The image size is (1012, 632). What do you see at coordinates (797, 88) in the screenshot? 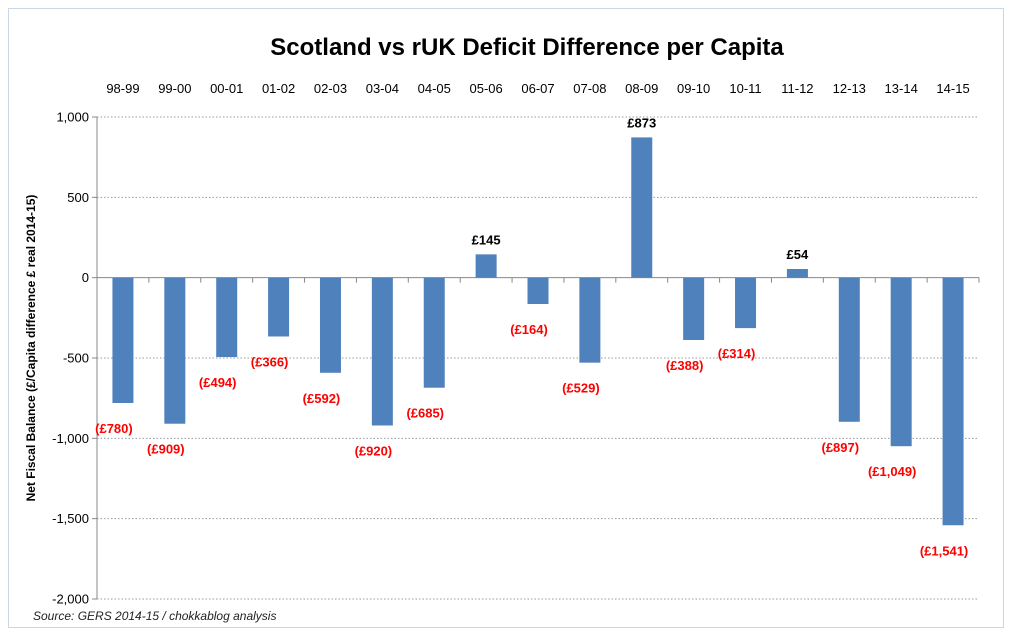
I see `x-tick-label: 11-12` at bounding box center [797, 88].